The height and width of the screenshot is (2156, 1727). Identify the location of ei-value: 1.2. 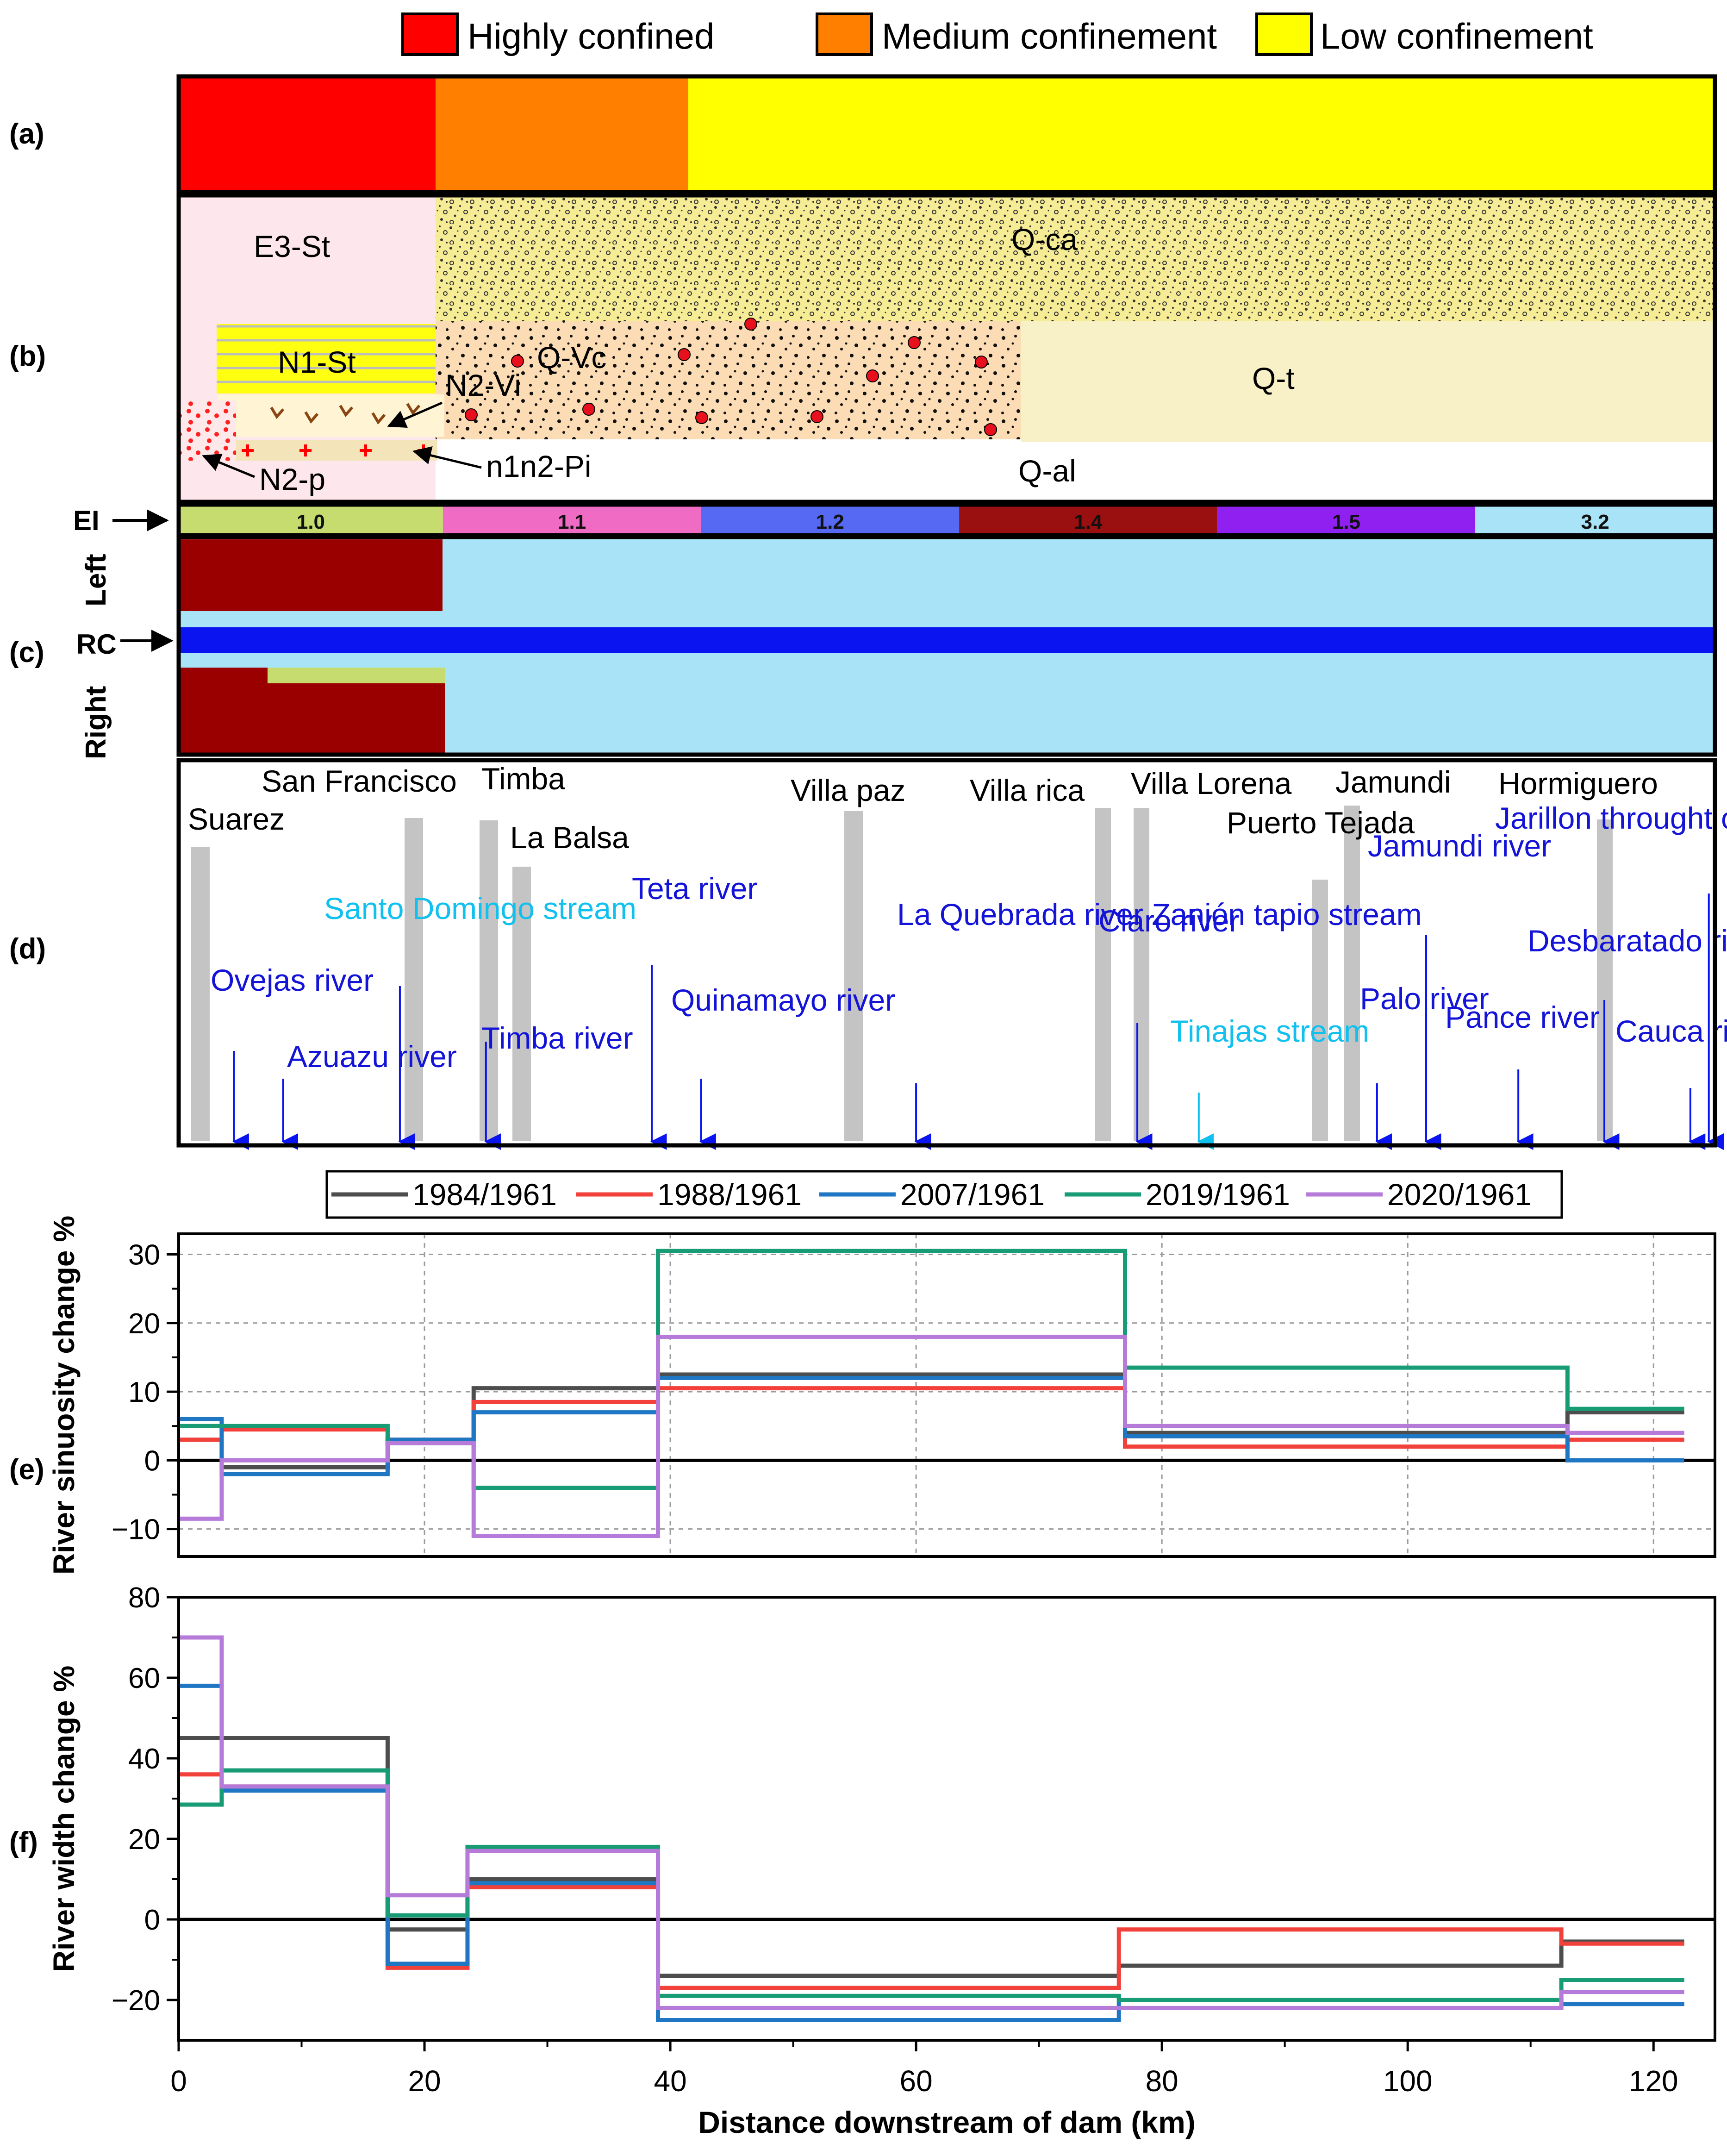
(830, 522).